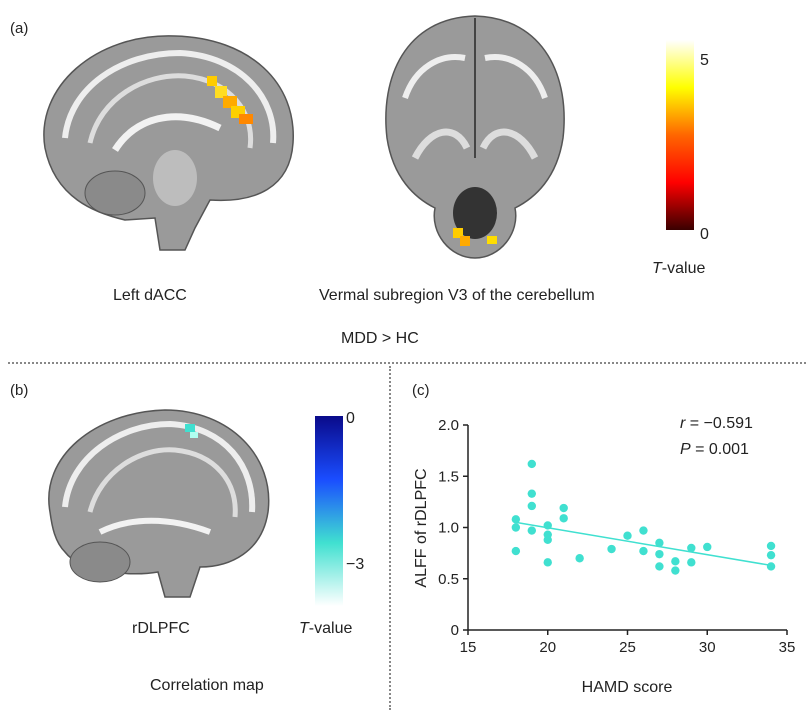  I want to click on x-tick-label: 35, so click(787, 647).